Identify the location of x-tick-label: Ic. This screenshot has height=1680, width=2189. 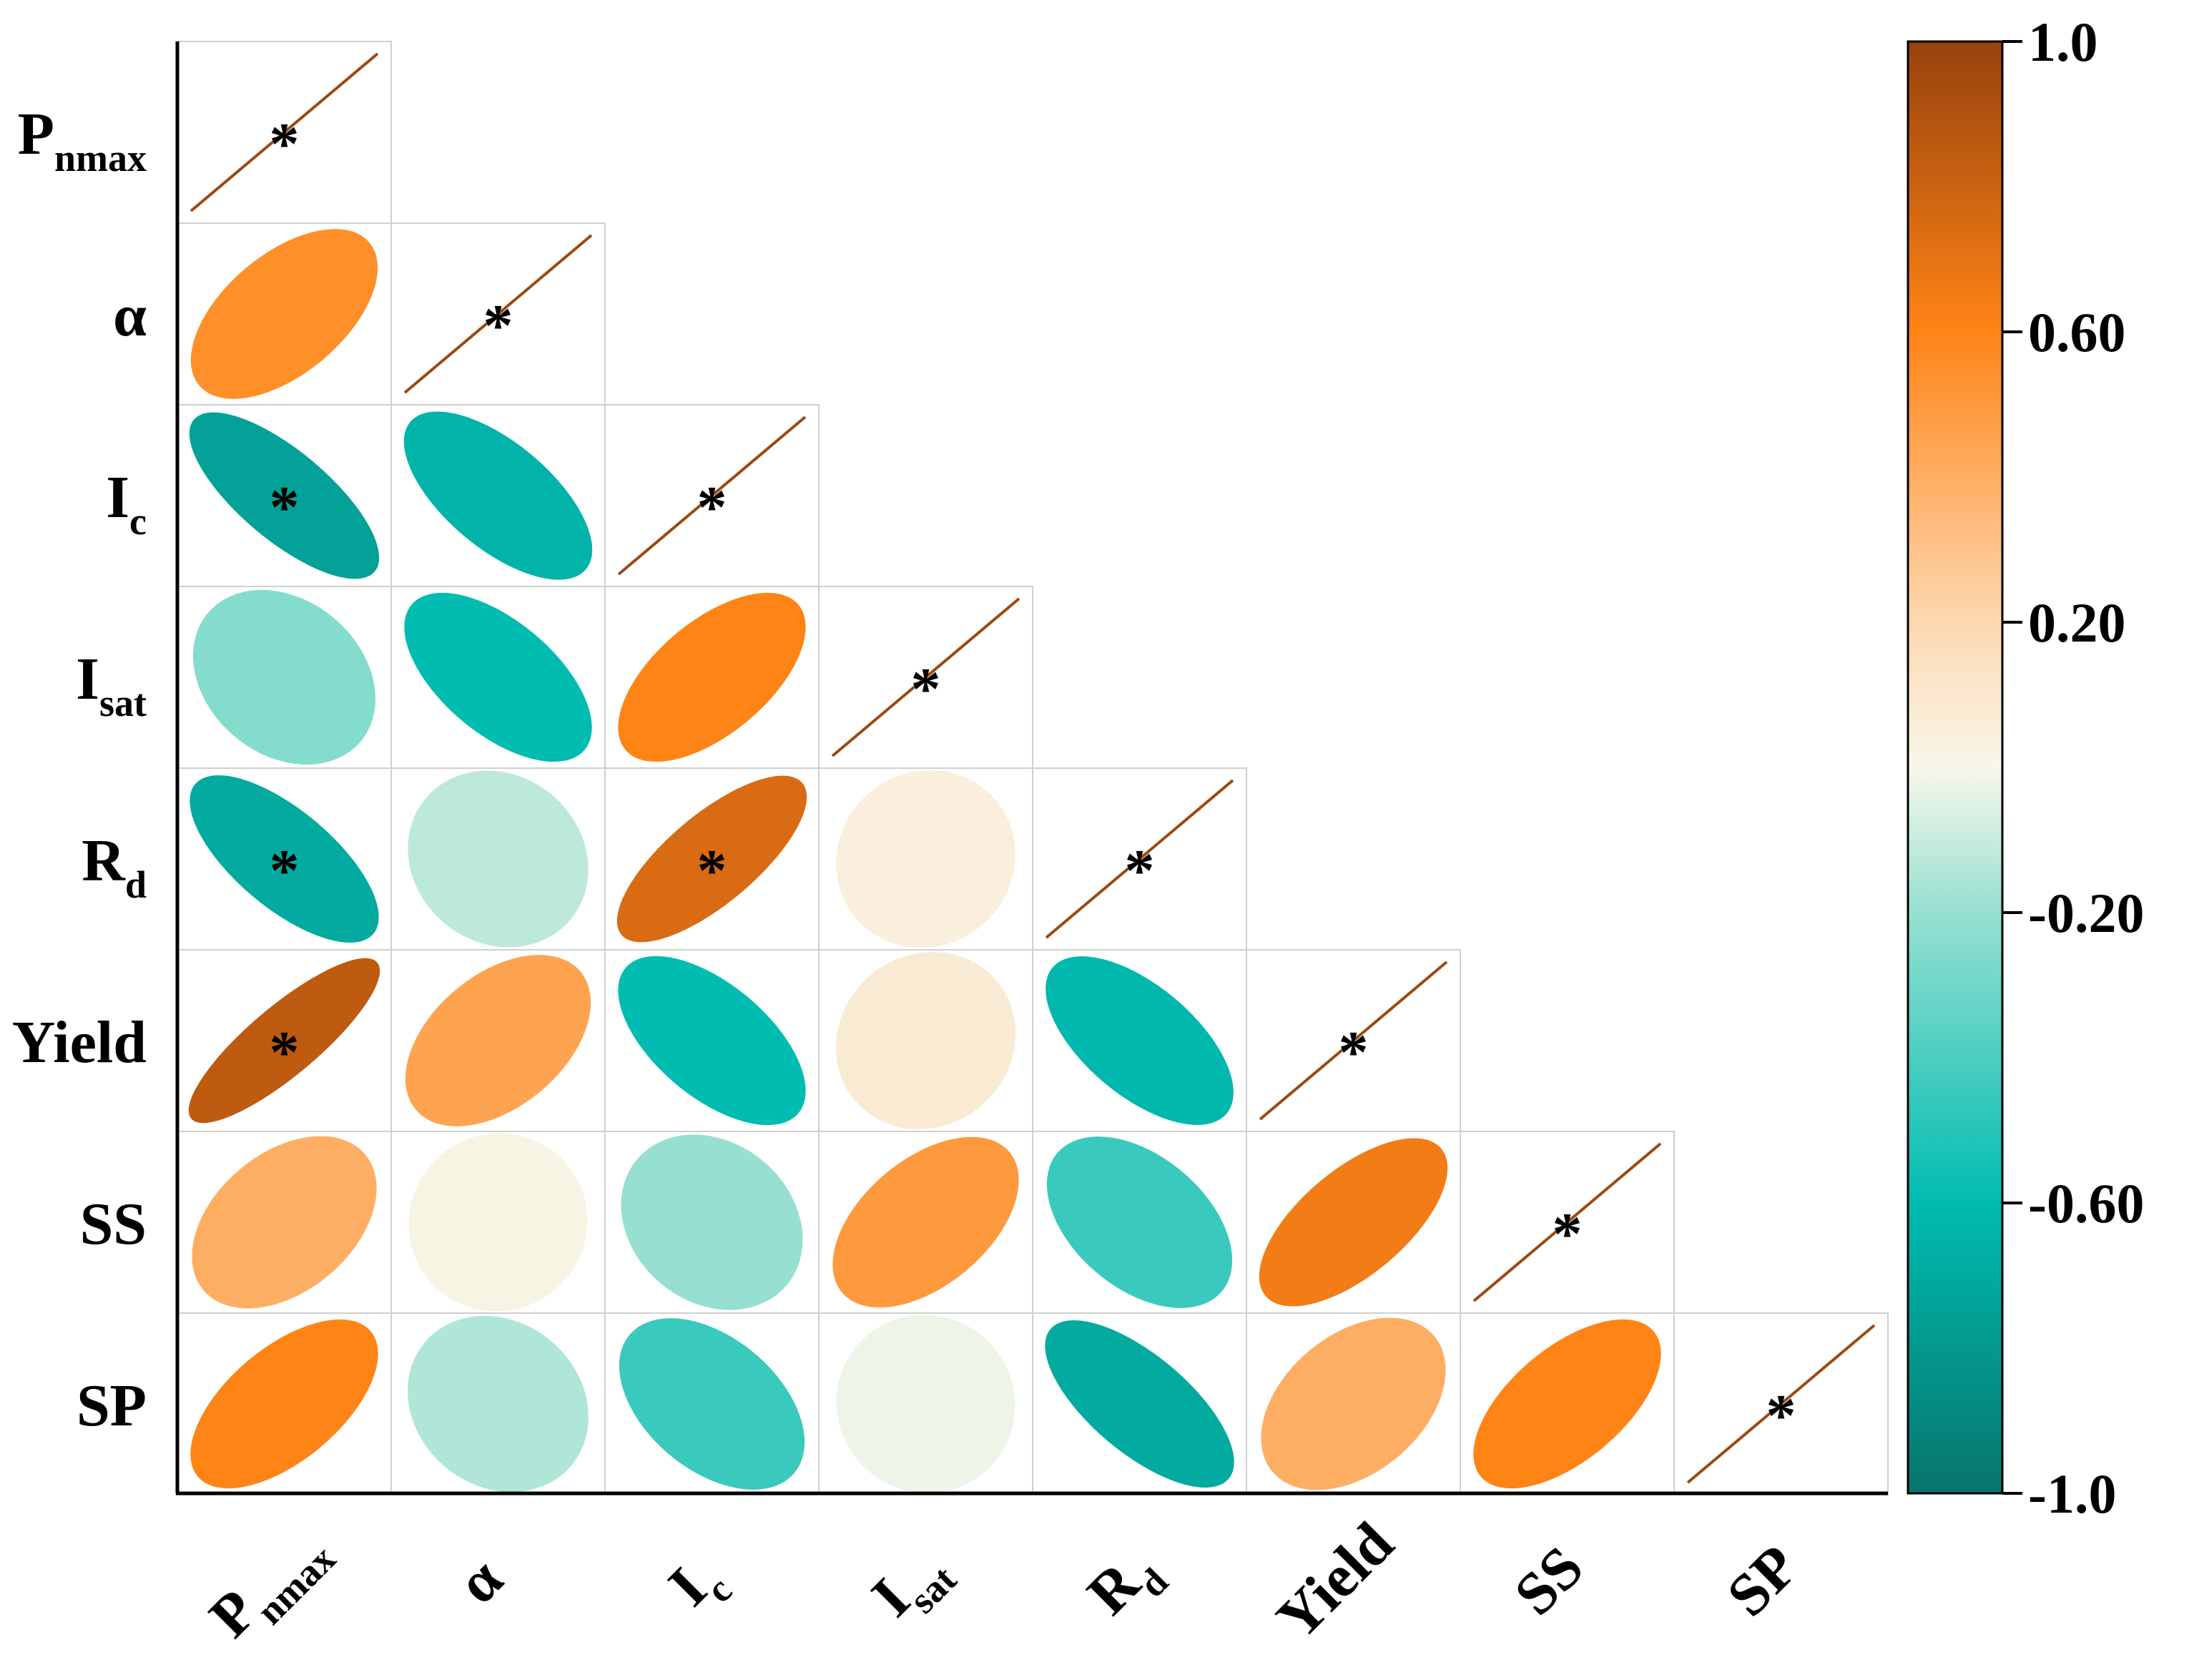
(698, 1585).